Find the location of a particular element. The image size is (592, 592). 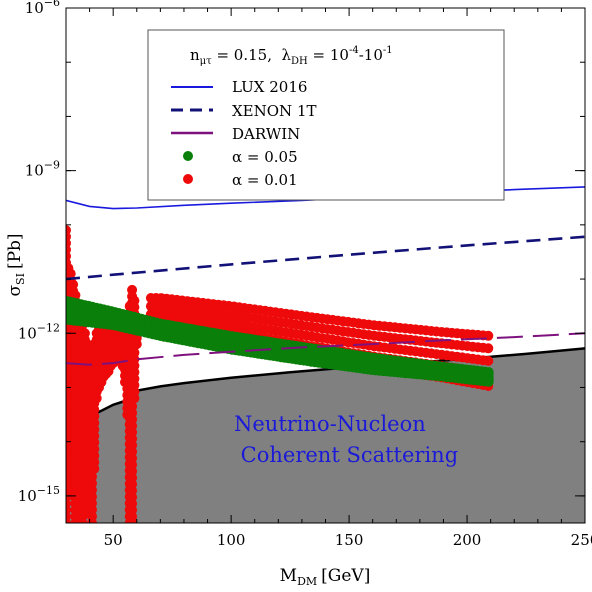

neutrino-floor-label-line2: Coherent Scattering is located at coordinates (346, 455).